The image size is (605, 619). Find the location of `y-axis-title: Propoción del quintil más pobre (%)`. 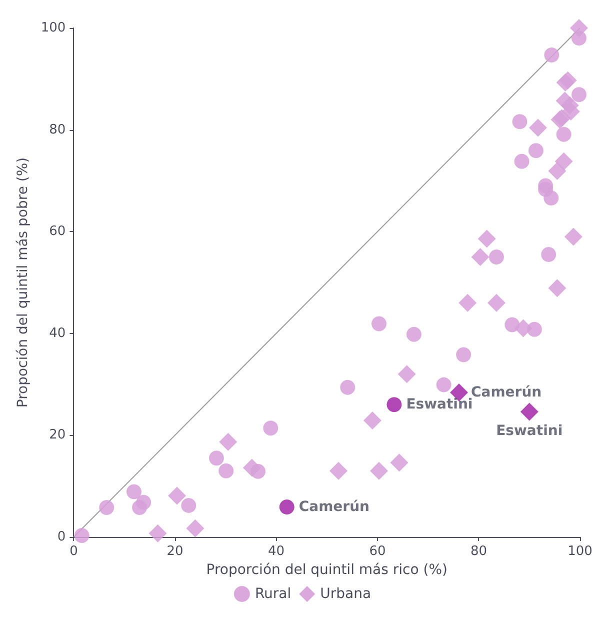

y-axis-title: Propoción del quintil más pobre (%) is located at coordinates (23, 282).